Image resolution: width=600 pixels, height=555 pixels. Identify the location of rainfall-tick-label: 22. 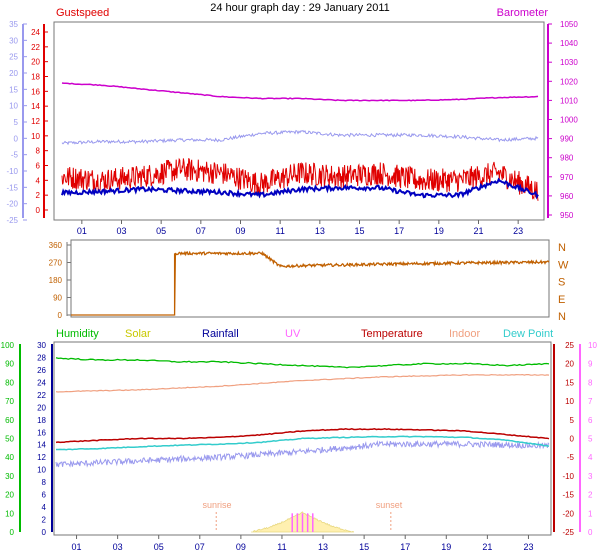
(41, 395).